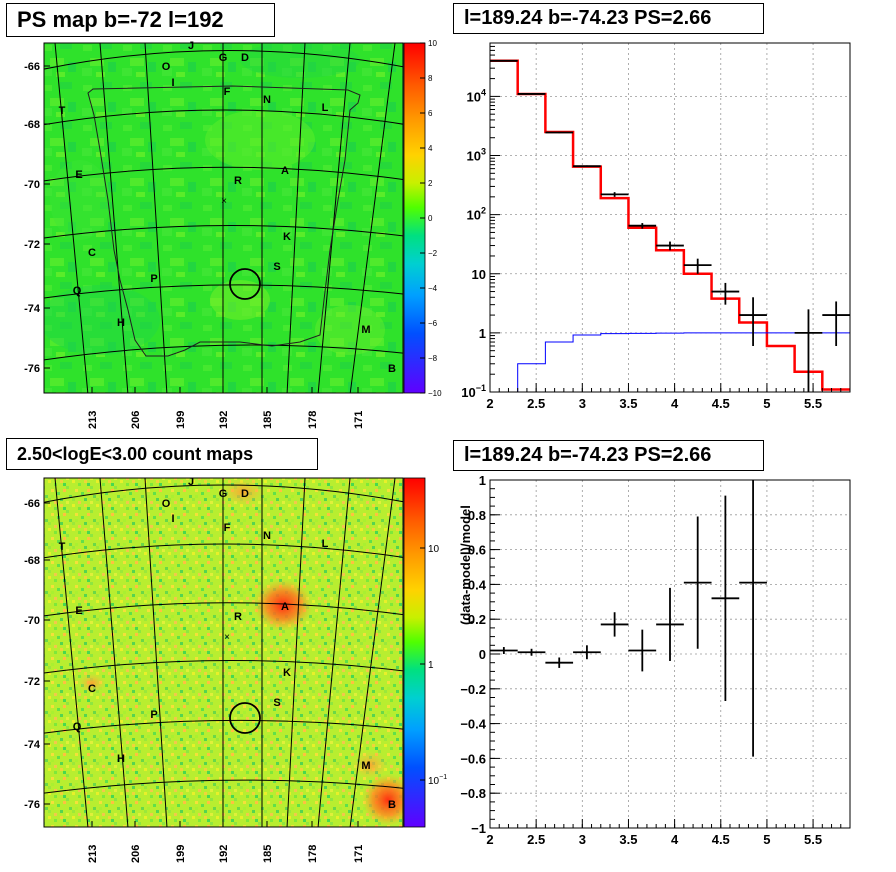 The width and height of the screenshot is (896, 872). What do you see at coordinates (465, 565) in the screenshot?
I see `residual-ylabel: (data-model)/model` at bounding box center [465, 565].